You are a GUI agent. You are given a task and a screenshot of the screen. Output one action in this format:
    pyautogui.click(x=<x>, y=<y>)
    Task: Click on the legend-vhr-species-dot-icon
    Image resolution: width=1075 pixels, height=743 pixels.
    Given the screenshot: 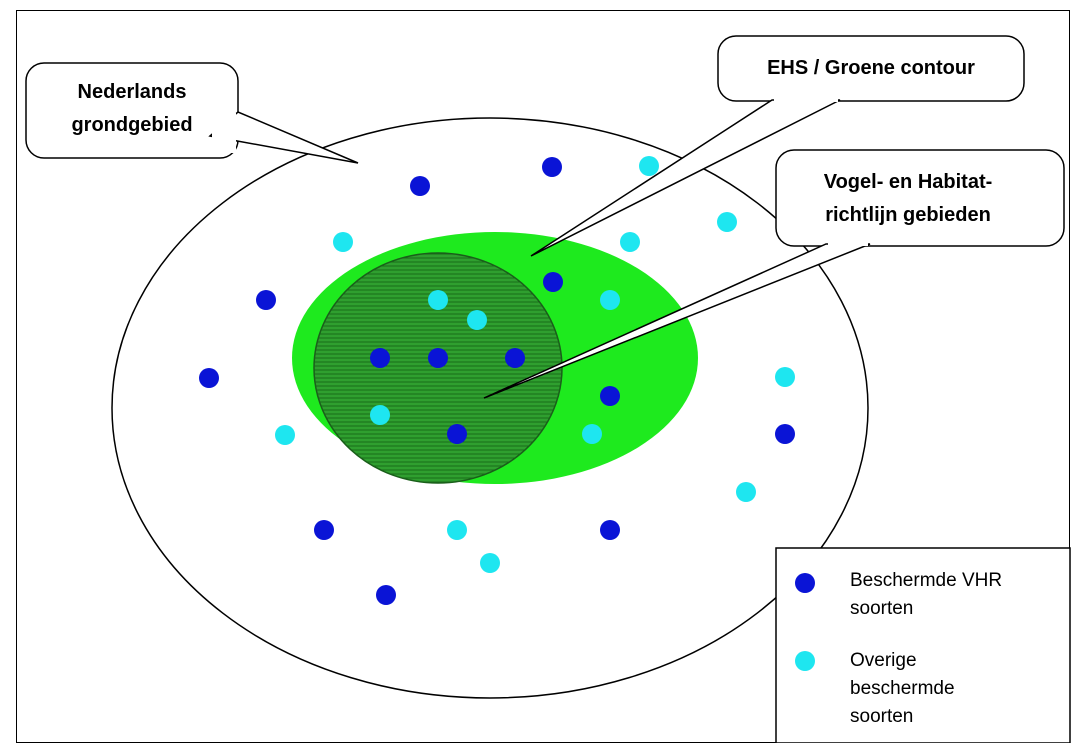 What is the action you would take?
    pyautogui.click(x=805, y=583)
    